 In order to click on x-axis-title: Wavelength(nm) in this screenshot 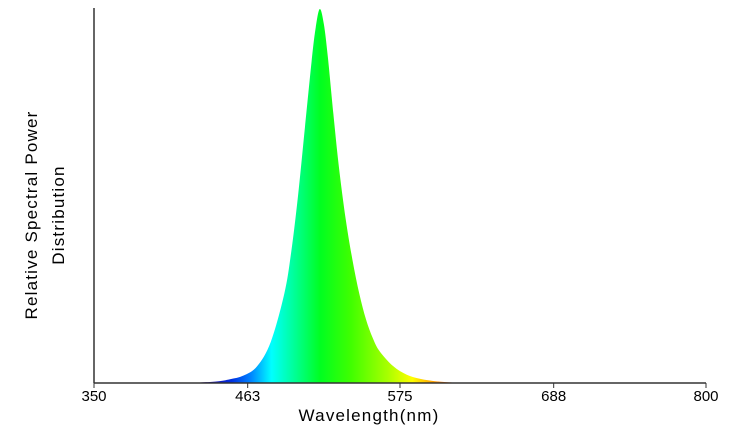, I will do `click(369, 415)`.